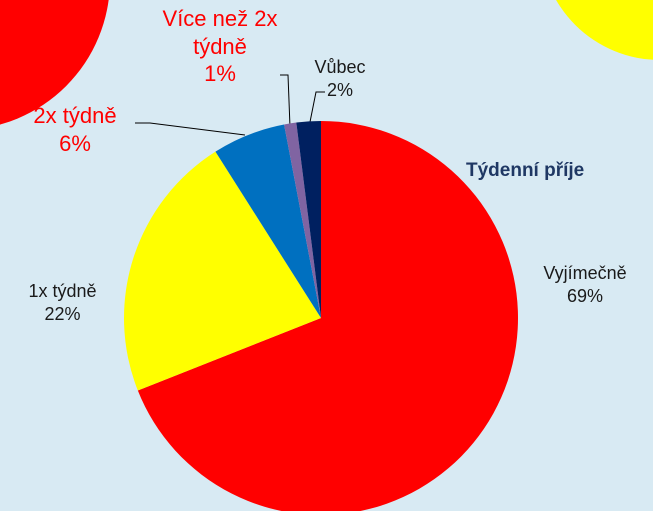 This screenshot has width=653, height=511. Describe the element at coordinates (585, 295) in the screenshot. I see `slice-value-label: 69%` at that location.